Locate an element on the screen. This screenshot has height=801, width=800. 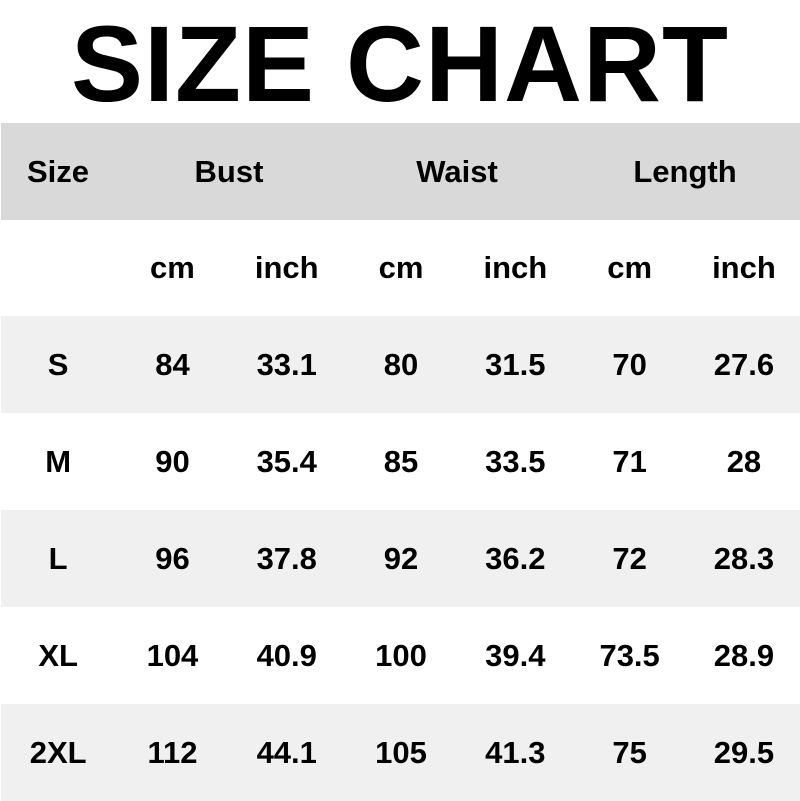
waist-inch-cell: 41.3 is located at coordinates (515, 752).